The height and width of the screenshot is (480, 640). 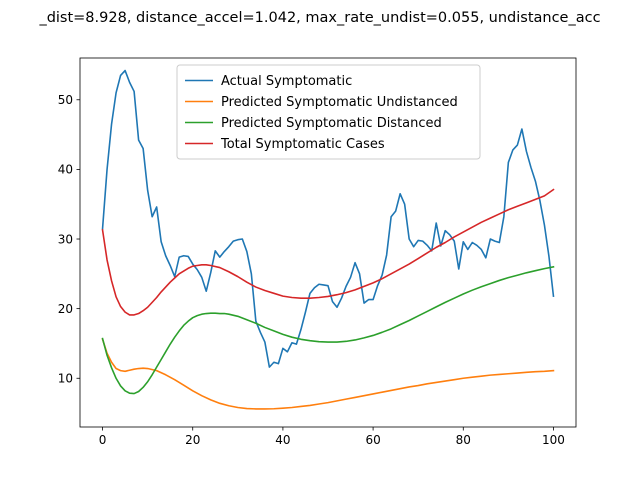 What do you see at coordinates (286, 81) in the screenshot?
I see `legend-label: Actual Symptomatic` at bounding box center [286, 81].